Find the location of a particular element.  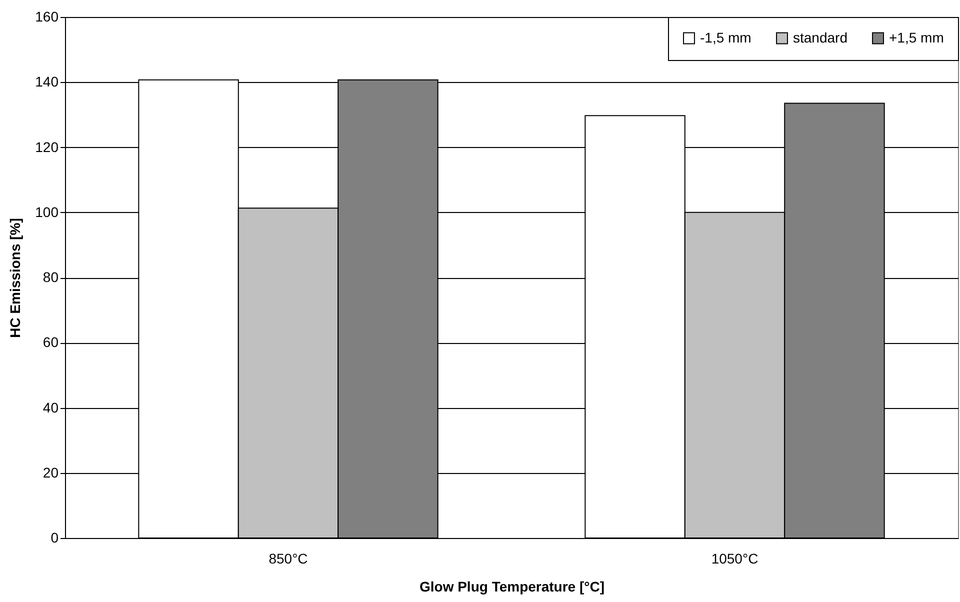

y-tick-label: 0 is located at coordinates (54, 538).